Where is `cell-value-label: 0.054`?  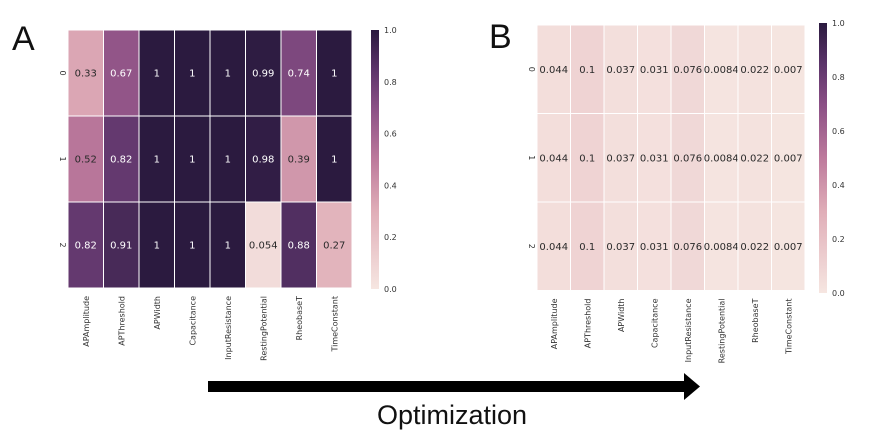
cell-value-label: 0.054 is located at coordinates (263, 246).